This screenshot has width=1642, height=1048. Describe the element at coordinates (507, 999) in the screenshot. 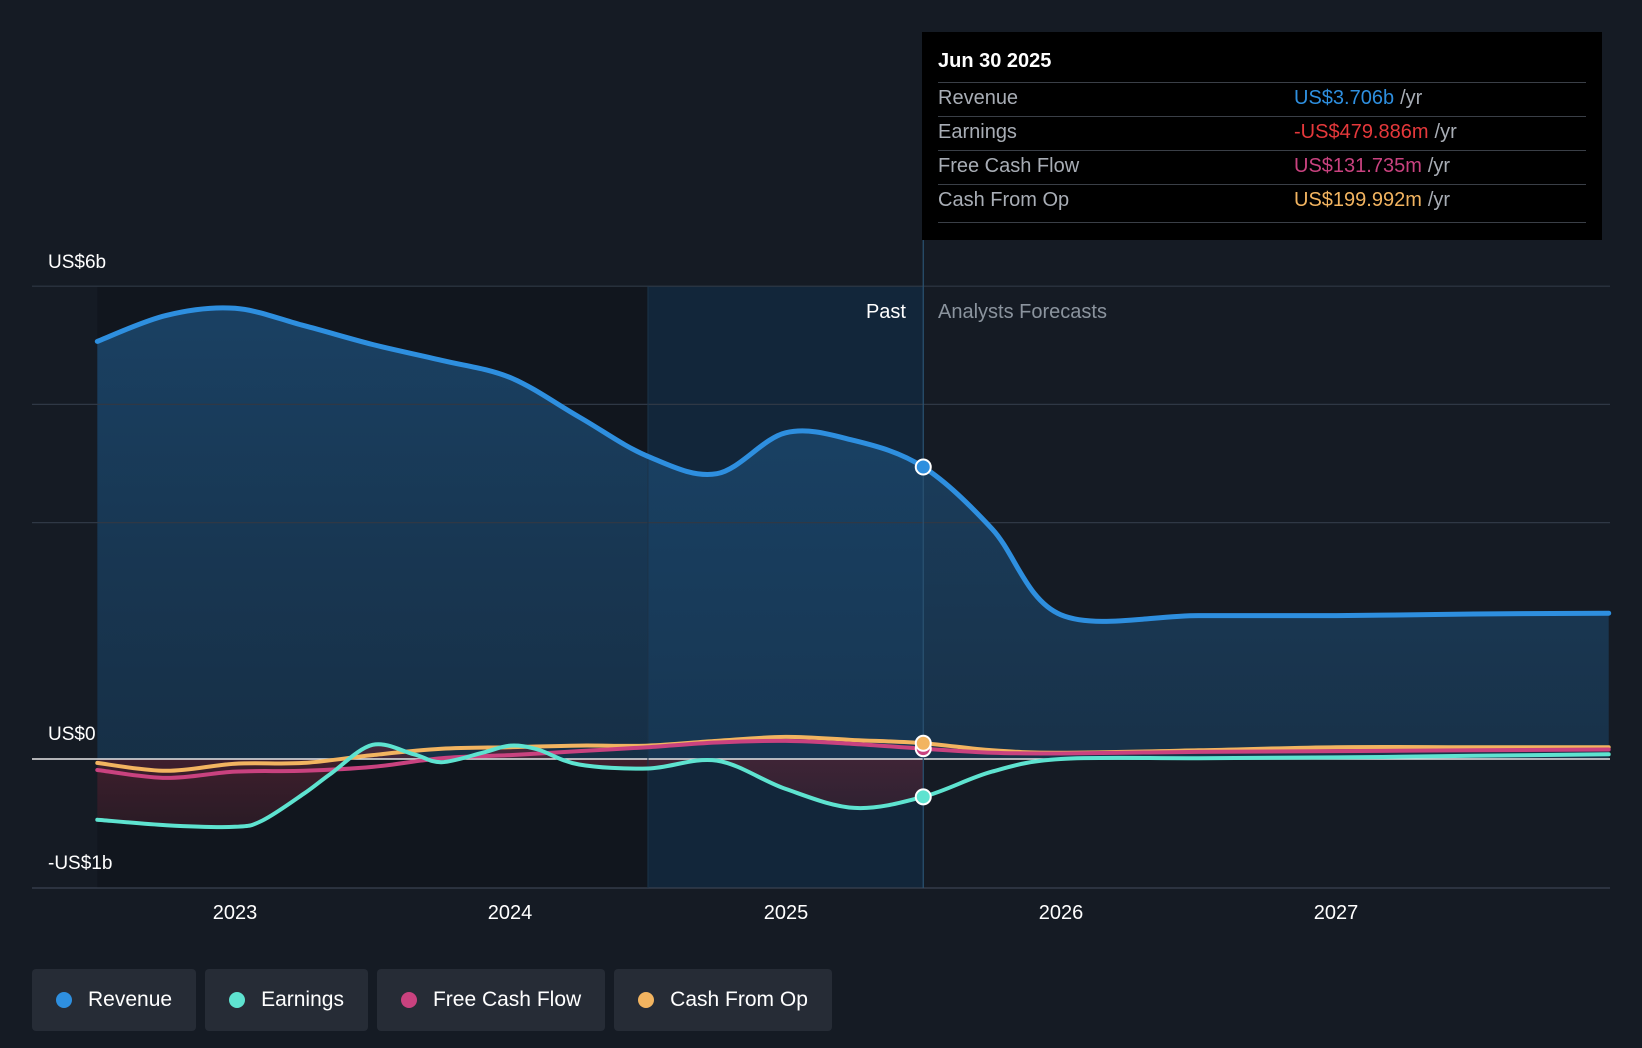

I see `legend-label: Free Cash Flow` at that location.